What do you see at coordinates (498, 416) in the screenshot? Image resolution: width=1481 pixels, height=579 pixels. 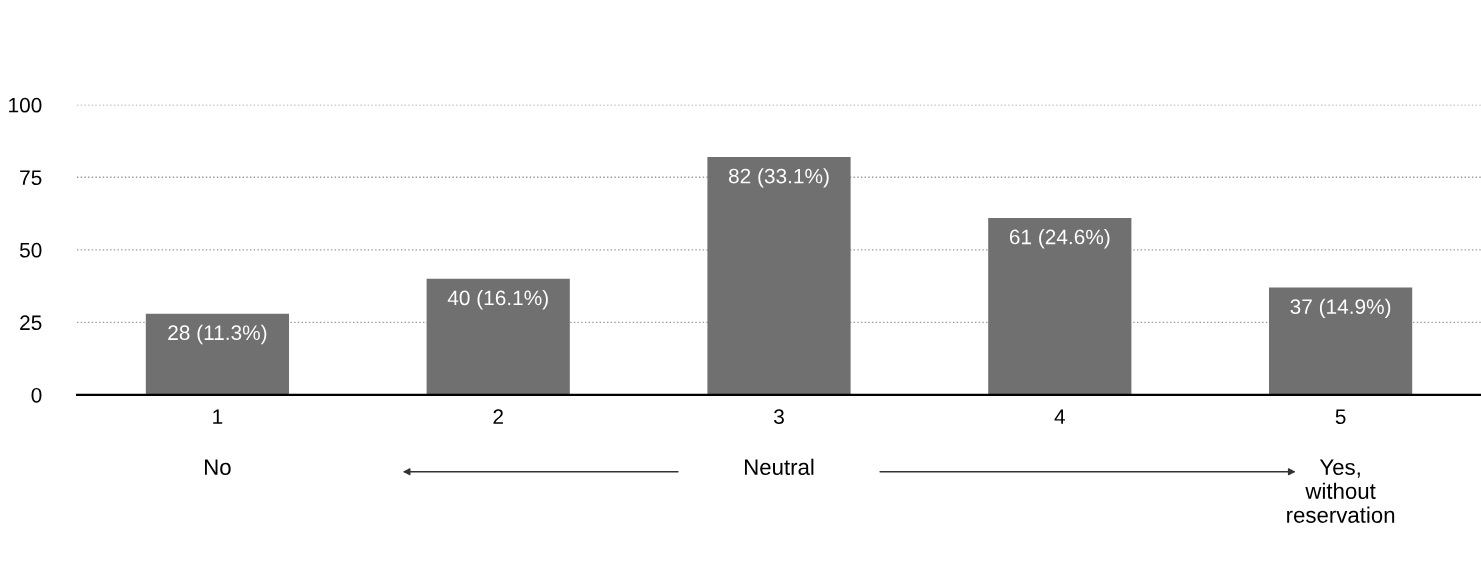 I see `x-tick-label: 2` at bounding box center [498, 416].